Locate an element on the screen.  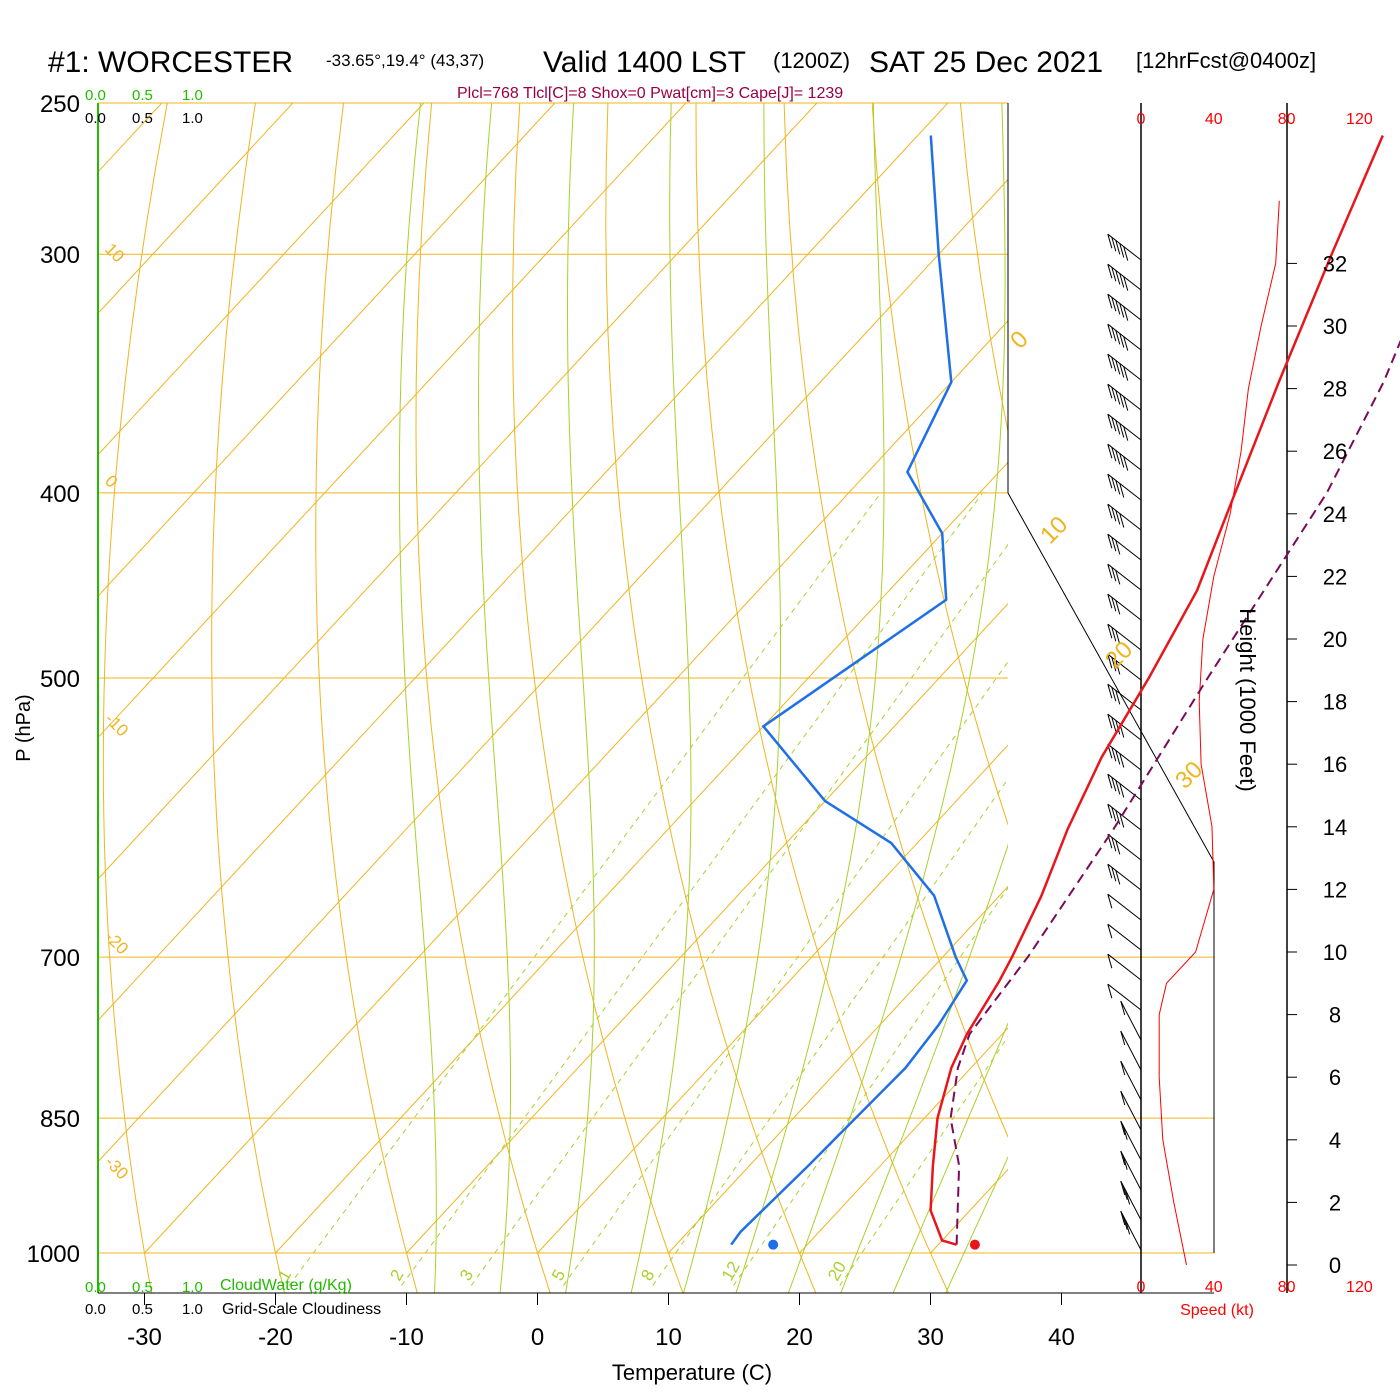
temperature-tick-labels: -30 -20 -10 0 10 20 30 40 is located at coordinates (601, 1322).